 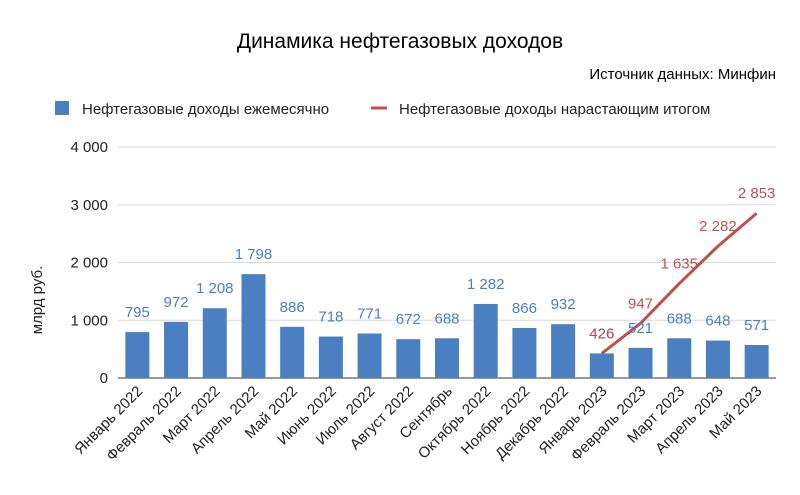 I want to click on bar-value-label: 886, so click(x=292, y=307).